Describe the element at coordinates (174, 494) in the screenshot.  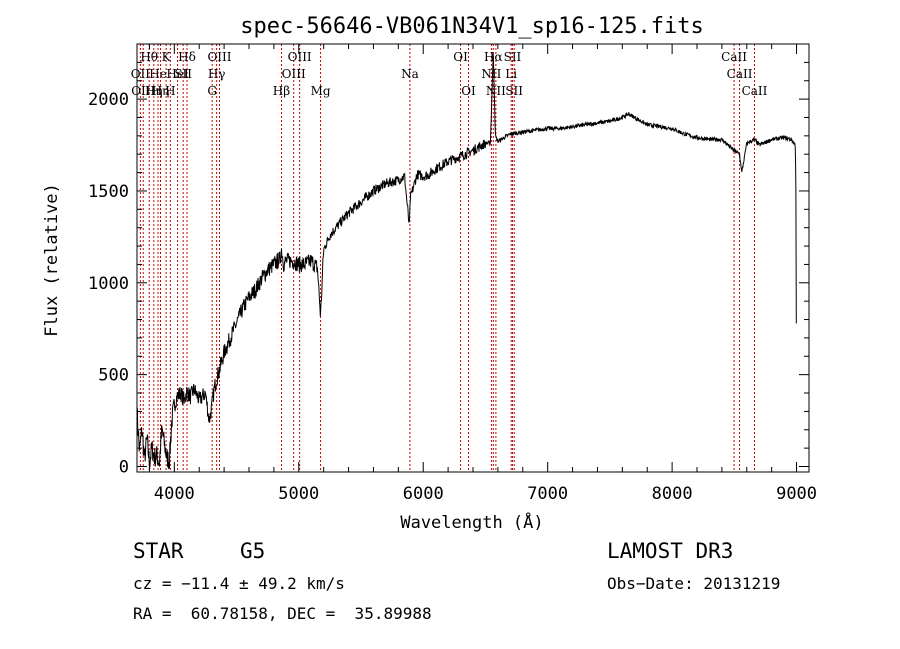
I see `x-tick-label: 4000` at that location.